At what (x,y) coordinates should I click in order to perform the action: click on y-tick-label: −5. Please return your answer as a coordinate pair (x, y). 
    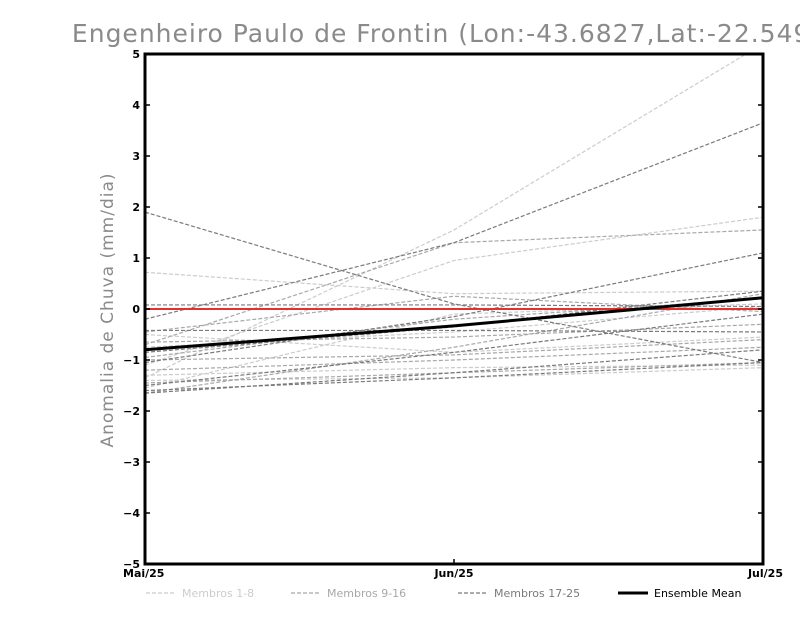
    Looking at the image, I should click on (131, 564).